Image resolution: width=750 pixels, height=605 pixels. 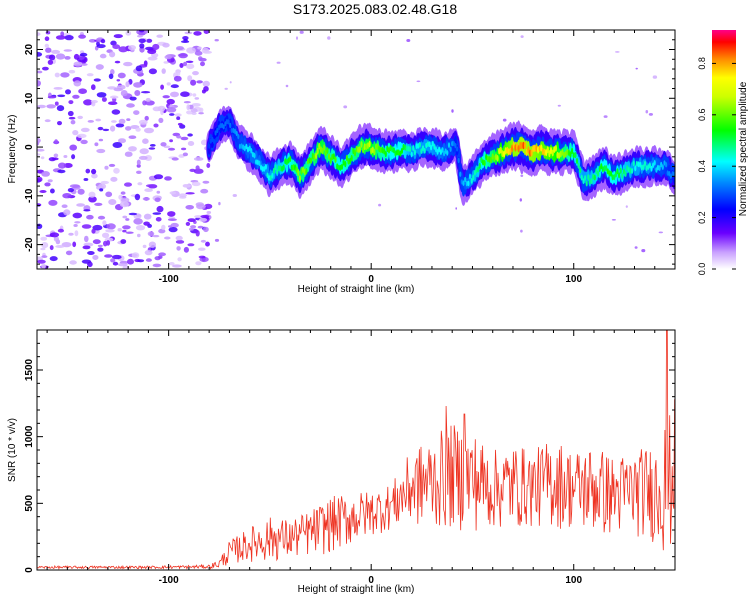 What do you see at coordinates (29, 50) in the screenshot?
I see `y-tick-label: 20` at bounding box center [29, 50].